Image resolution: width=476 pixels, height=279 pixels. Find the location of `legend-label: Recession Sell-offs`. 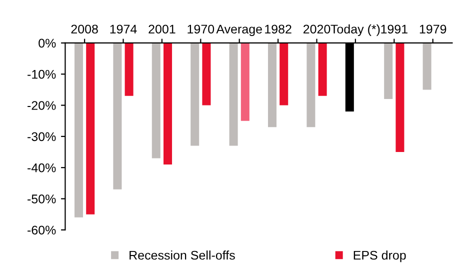

legend-label: Recession Sell-offs is located at coordinates (182, 255).